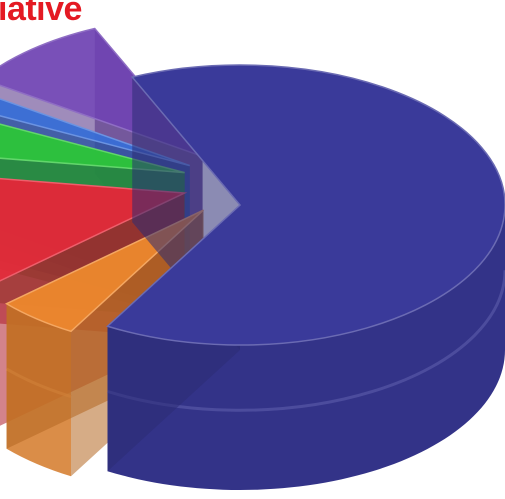 The width and height of the screenshot is (505, 499). What do you see at coordinates (41, 14) in the screenshot?
I see `heading-text: iative` at bounding box center [41, 14].